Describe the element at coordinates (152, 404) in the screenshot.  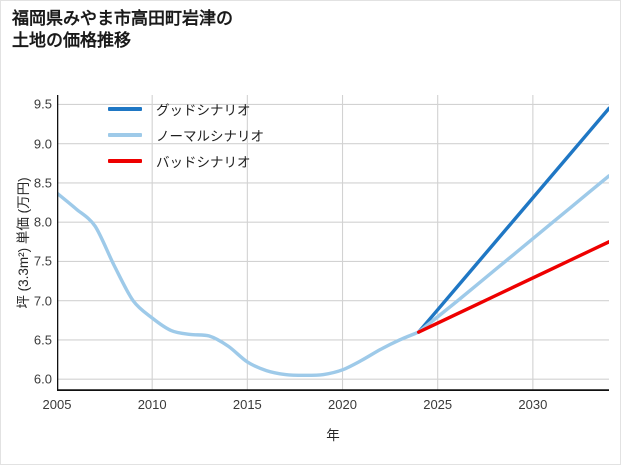
I see `x-axis-tick-label: 2010` at that location.